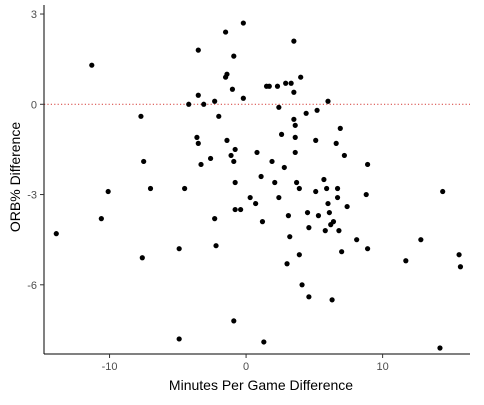 This screenshot has width=484, height=405. What do you see at coordinates (32, 286) in the screenshot?
I see `y-tick-label: -6` at bounding box center [32, 286].